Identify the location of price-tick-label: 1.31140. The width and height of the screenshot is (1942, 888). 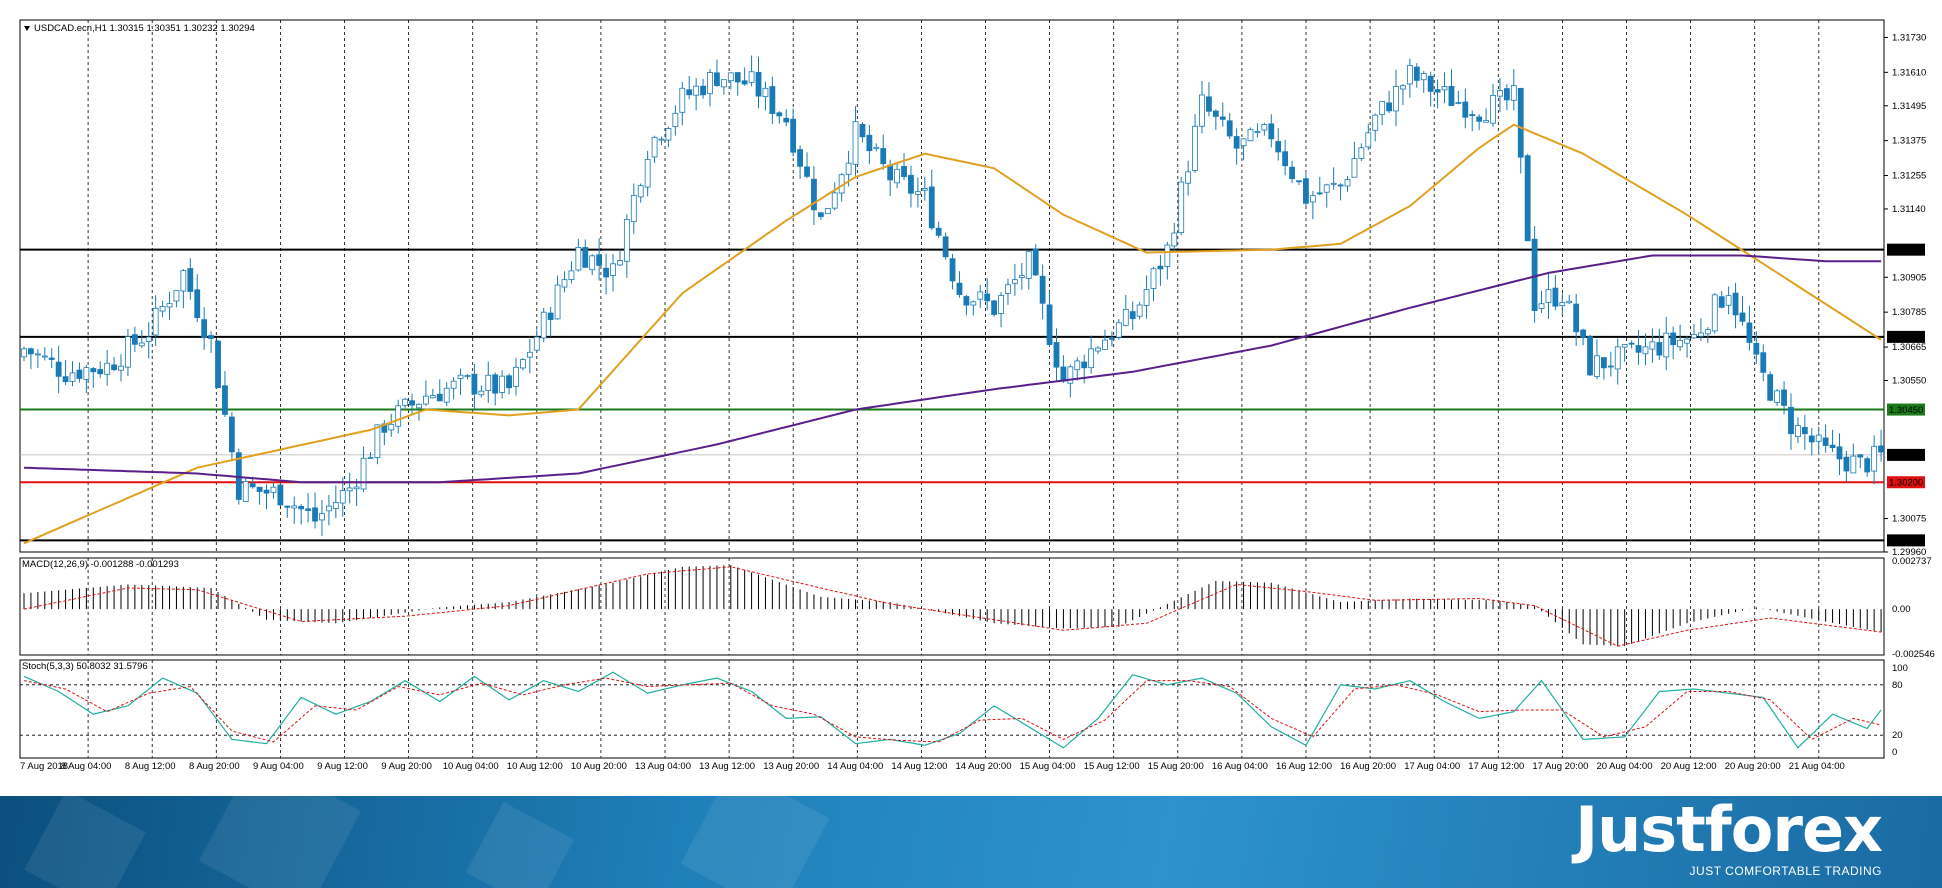
(1909, 209).